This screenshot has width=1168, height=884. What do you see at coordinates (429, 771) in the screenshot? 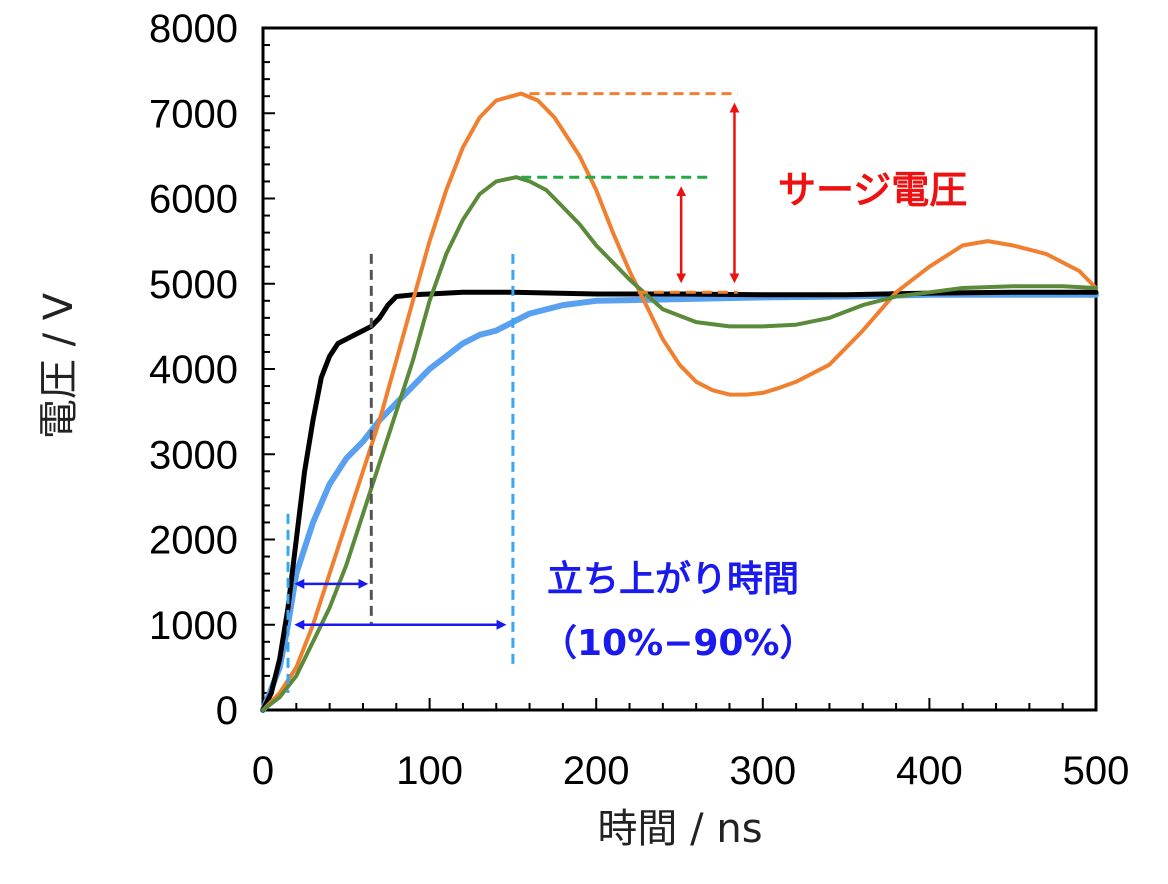
I see `x-tick-label: 100` at bounding box center [429, 771].